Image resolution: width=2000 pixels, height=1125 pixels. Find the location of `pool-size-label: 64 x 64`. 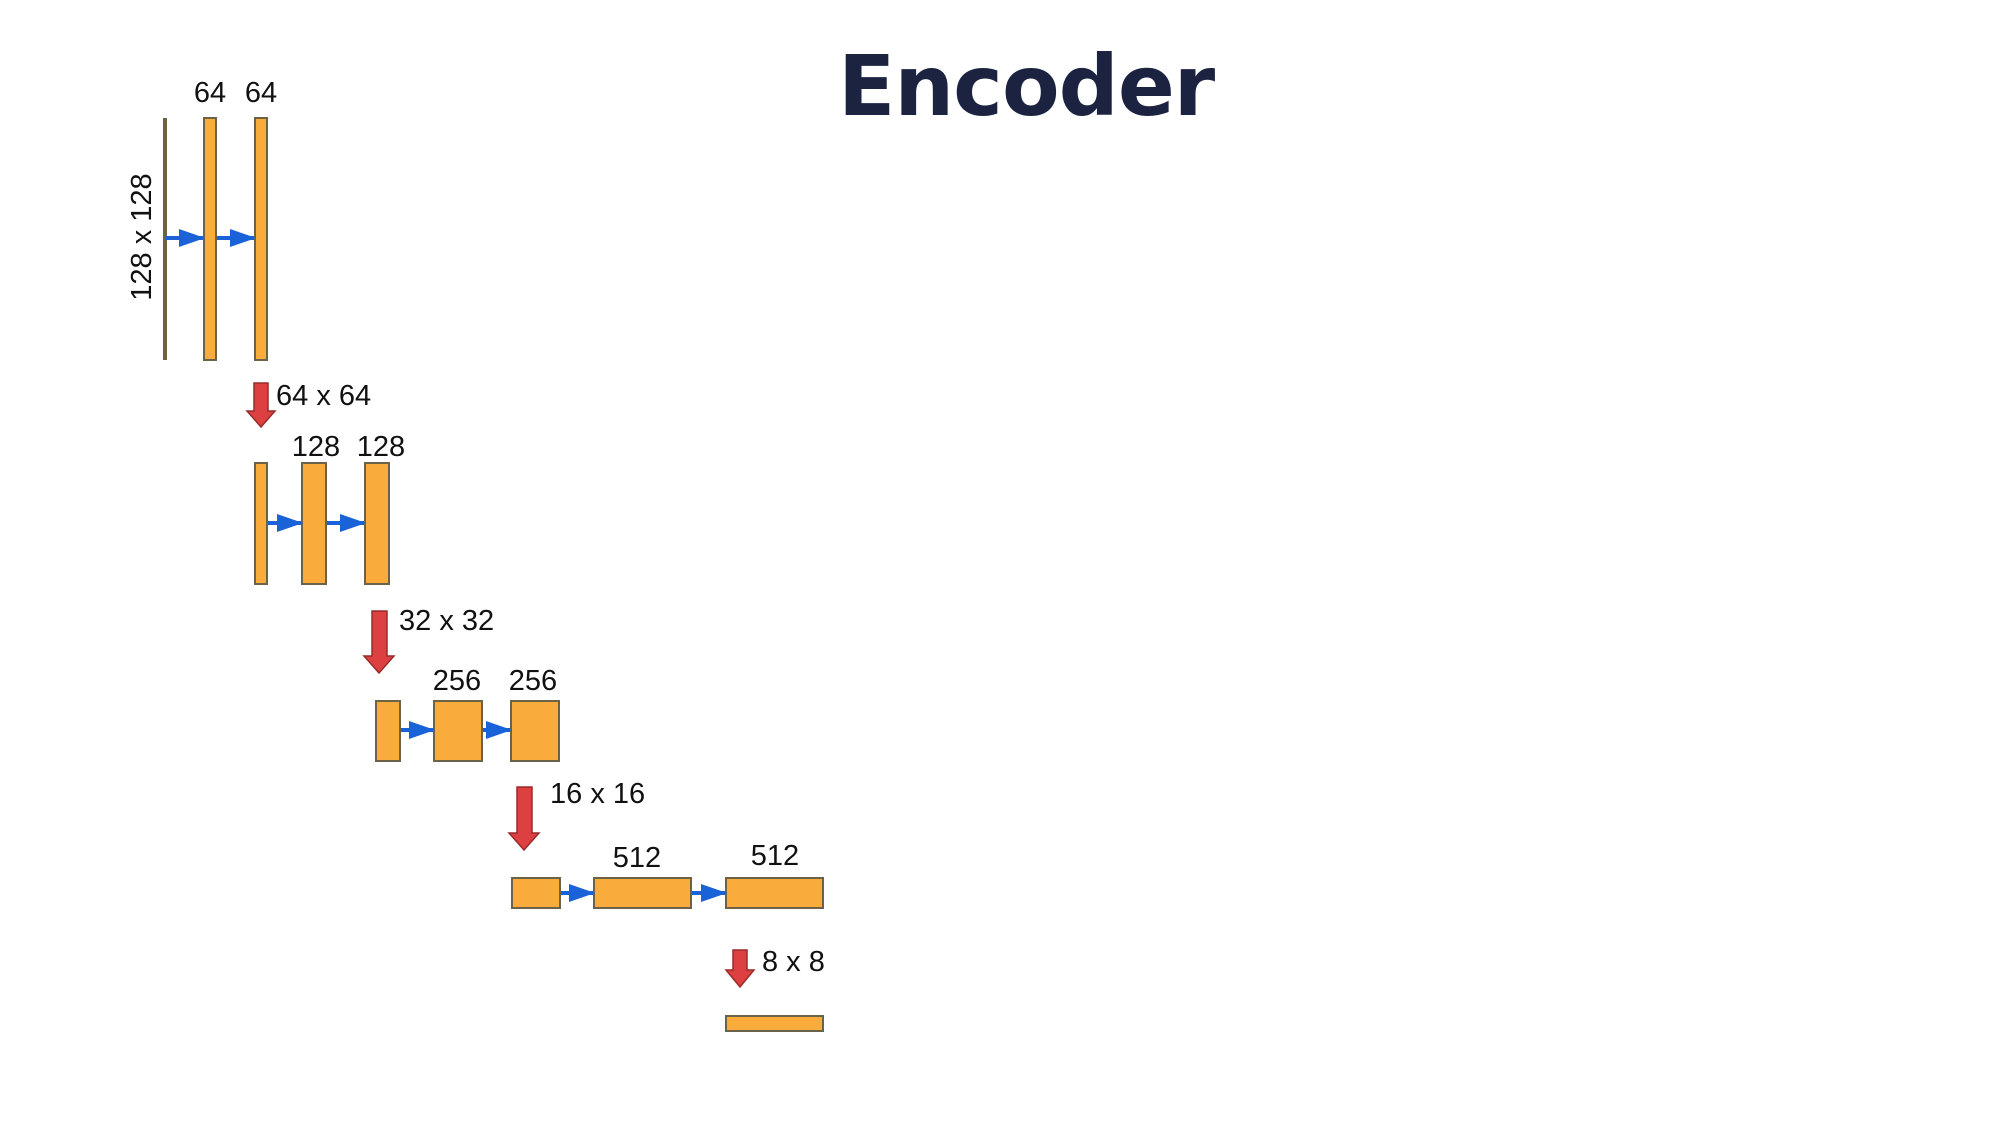

pool-size-label: 64 x 64 is located at coordinates (324, 396).